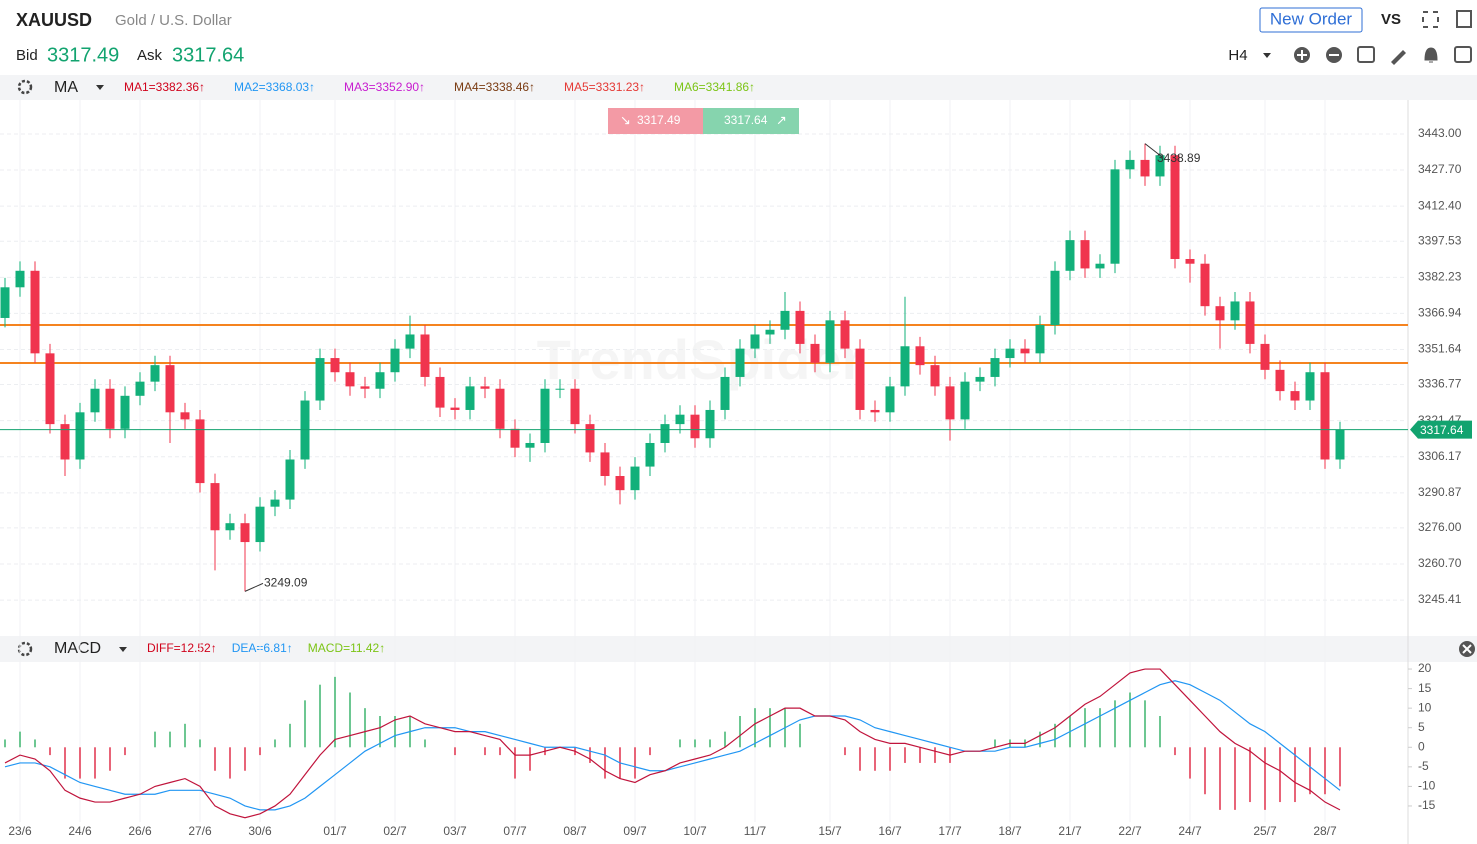 This screenshot has height=844, width=1477. What do you see at coordinates (1440, 456) in the screenshot?
I see `y-tick-label: 3306.17` at bounding box center [1440, 456].